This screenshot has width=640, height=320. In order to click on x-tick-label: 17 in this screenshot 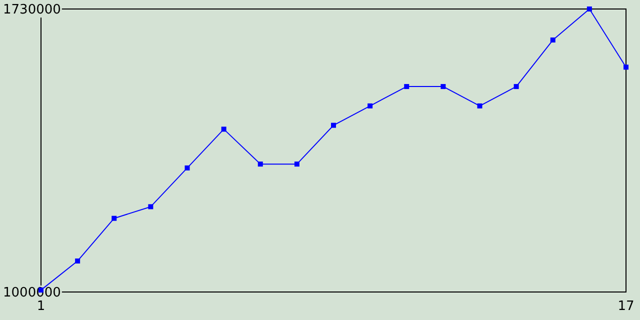, I will do `click(626, 306)`.